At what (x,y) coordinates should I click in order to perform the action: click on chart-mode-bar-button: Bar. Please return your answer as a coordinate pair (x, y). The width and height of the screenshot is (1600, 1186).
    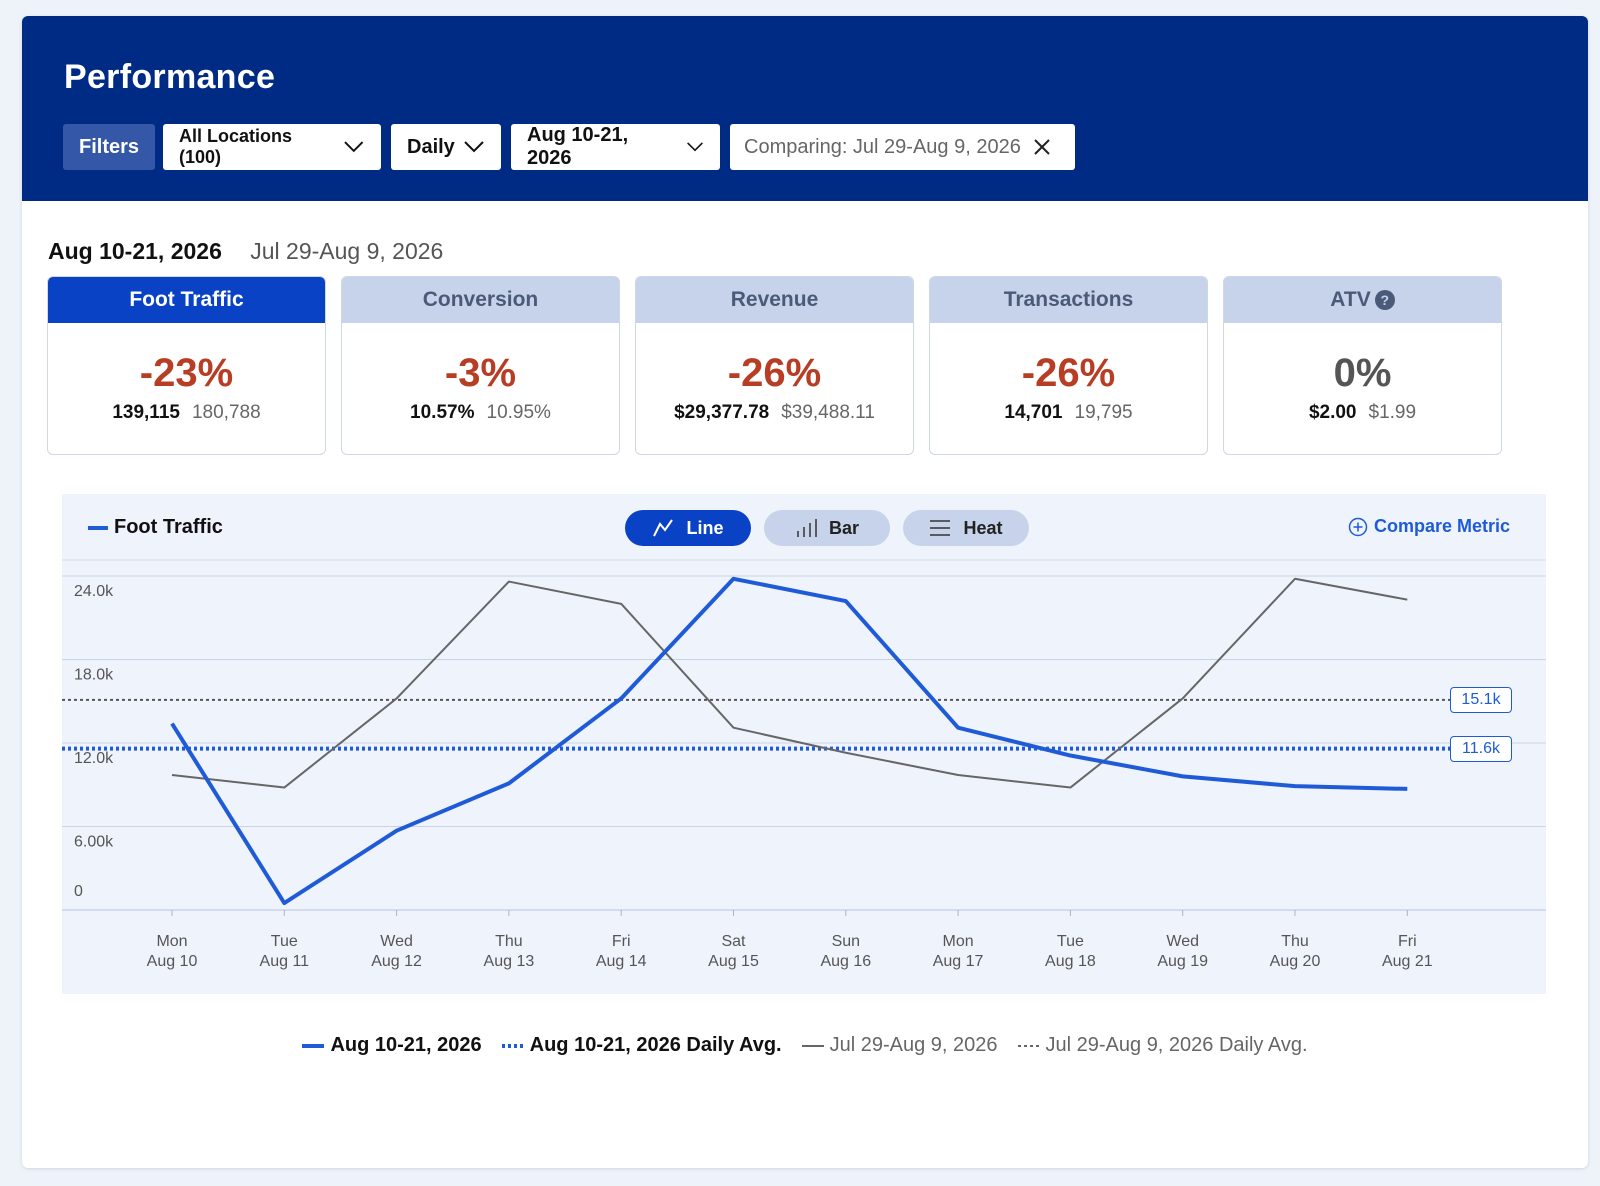
    Looking at the image, I should click on (827, 528).